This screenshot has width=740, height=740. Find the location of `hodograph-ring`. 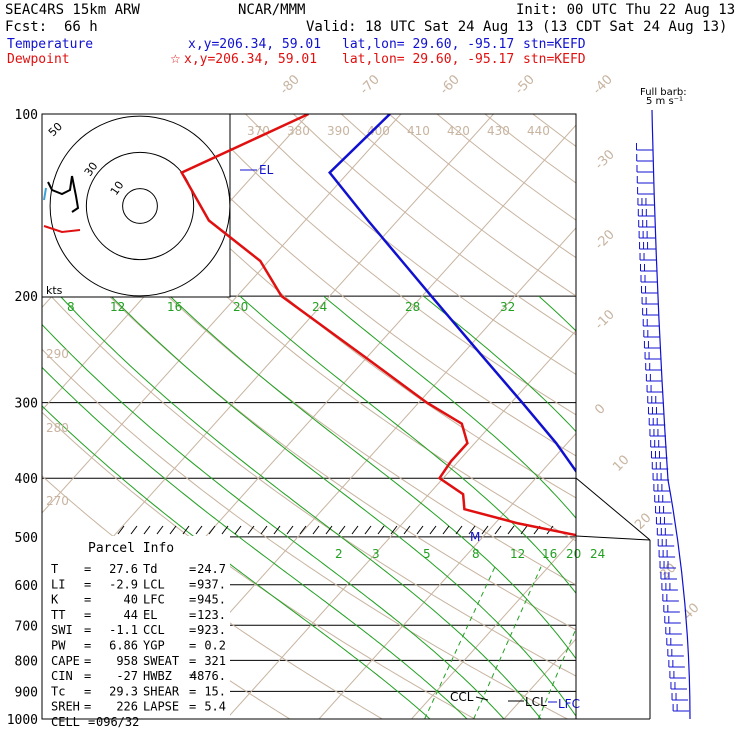

hodograph-ring is located at coordinates (140, 206).